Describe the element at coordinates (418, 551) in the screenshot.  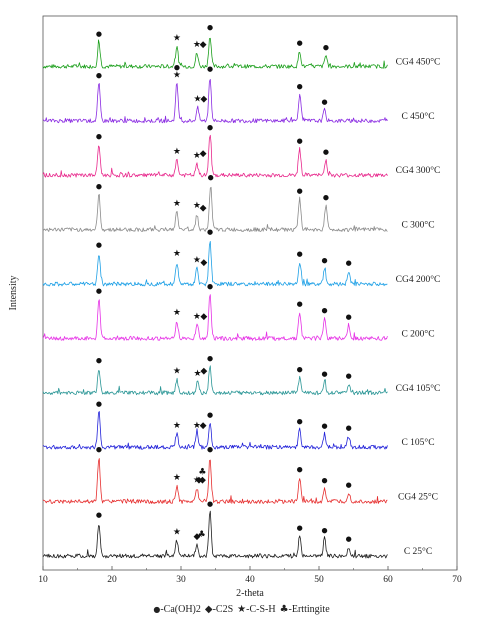
I see `series-label-9: C 25°C` at that location.